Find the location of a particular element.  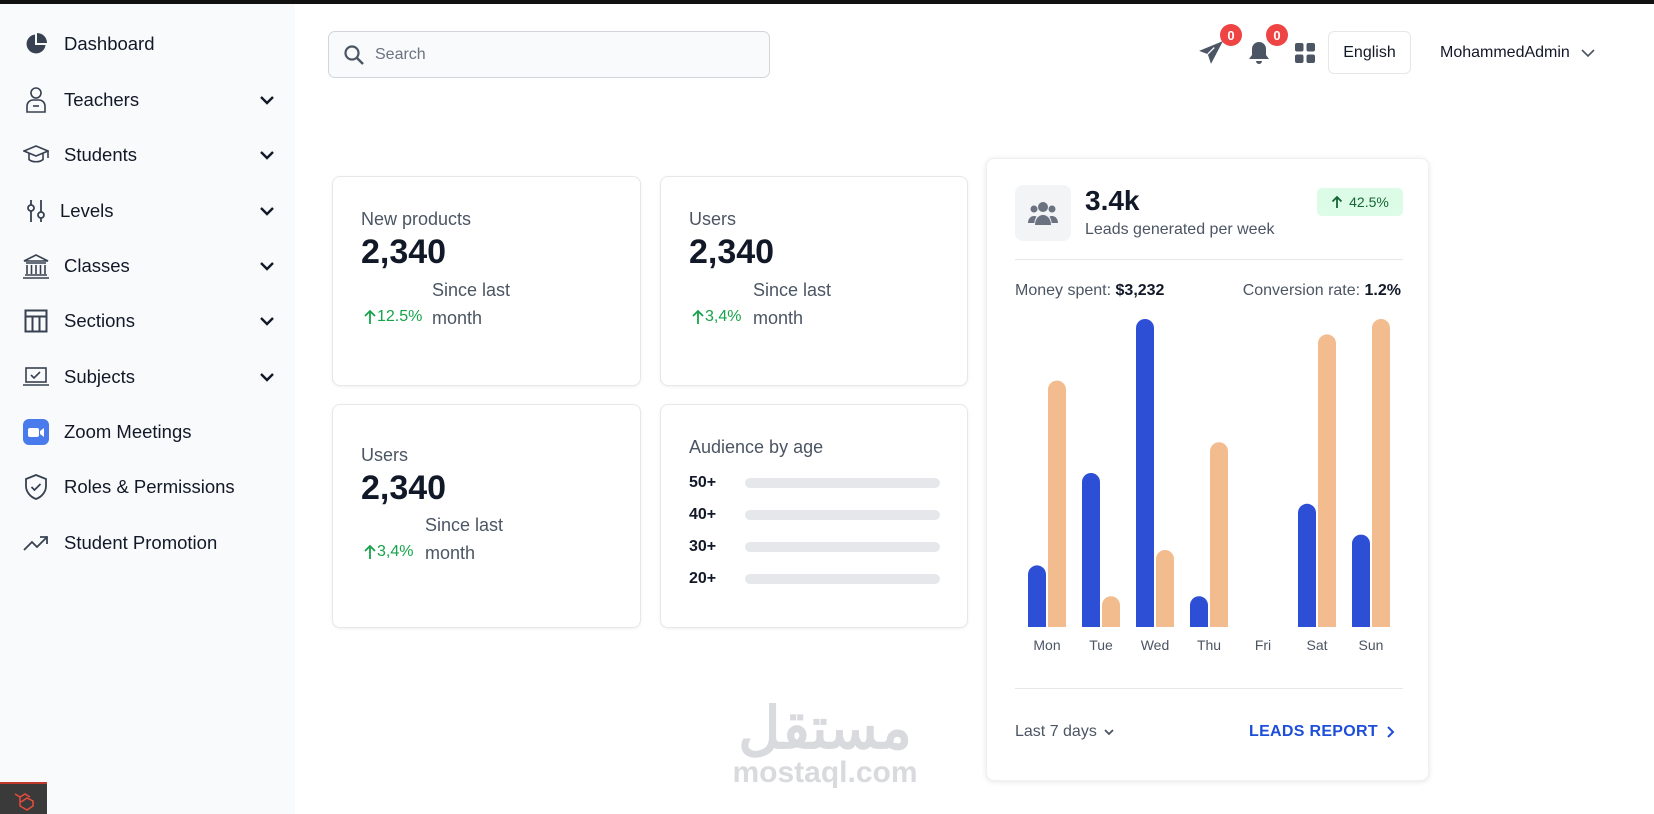

messages-button: 0 is located at coordinates (1219, 46).